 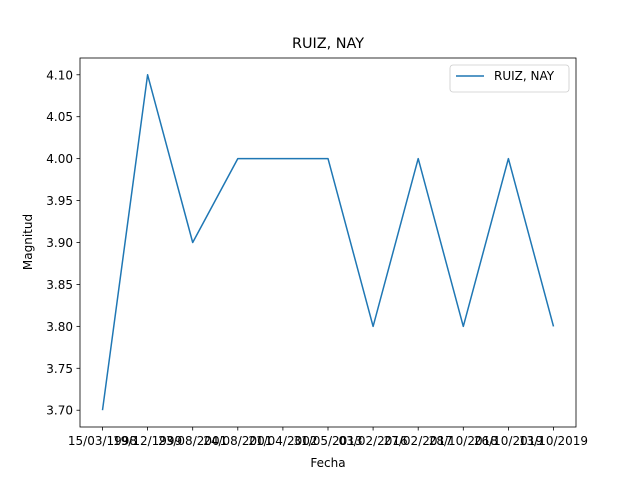 What do you see at coordinates (508, 441) in the screenshot?
I see `x-tick-label: 26/10/2019` at bounding box center [508, 441].